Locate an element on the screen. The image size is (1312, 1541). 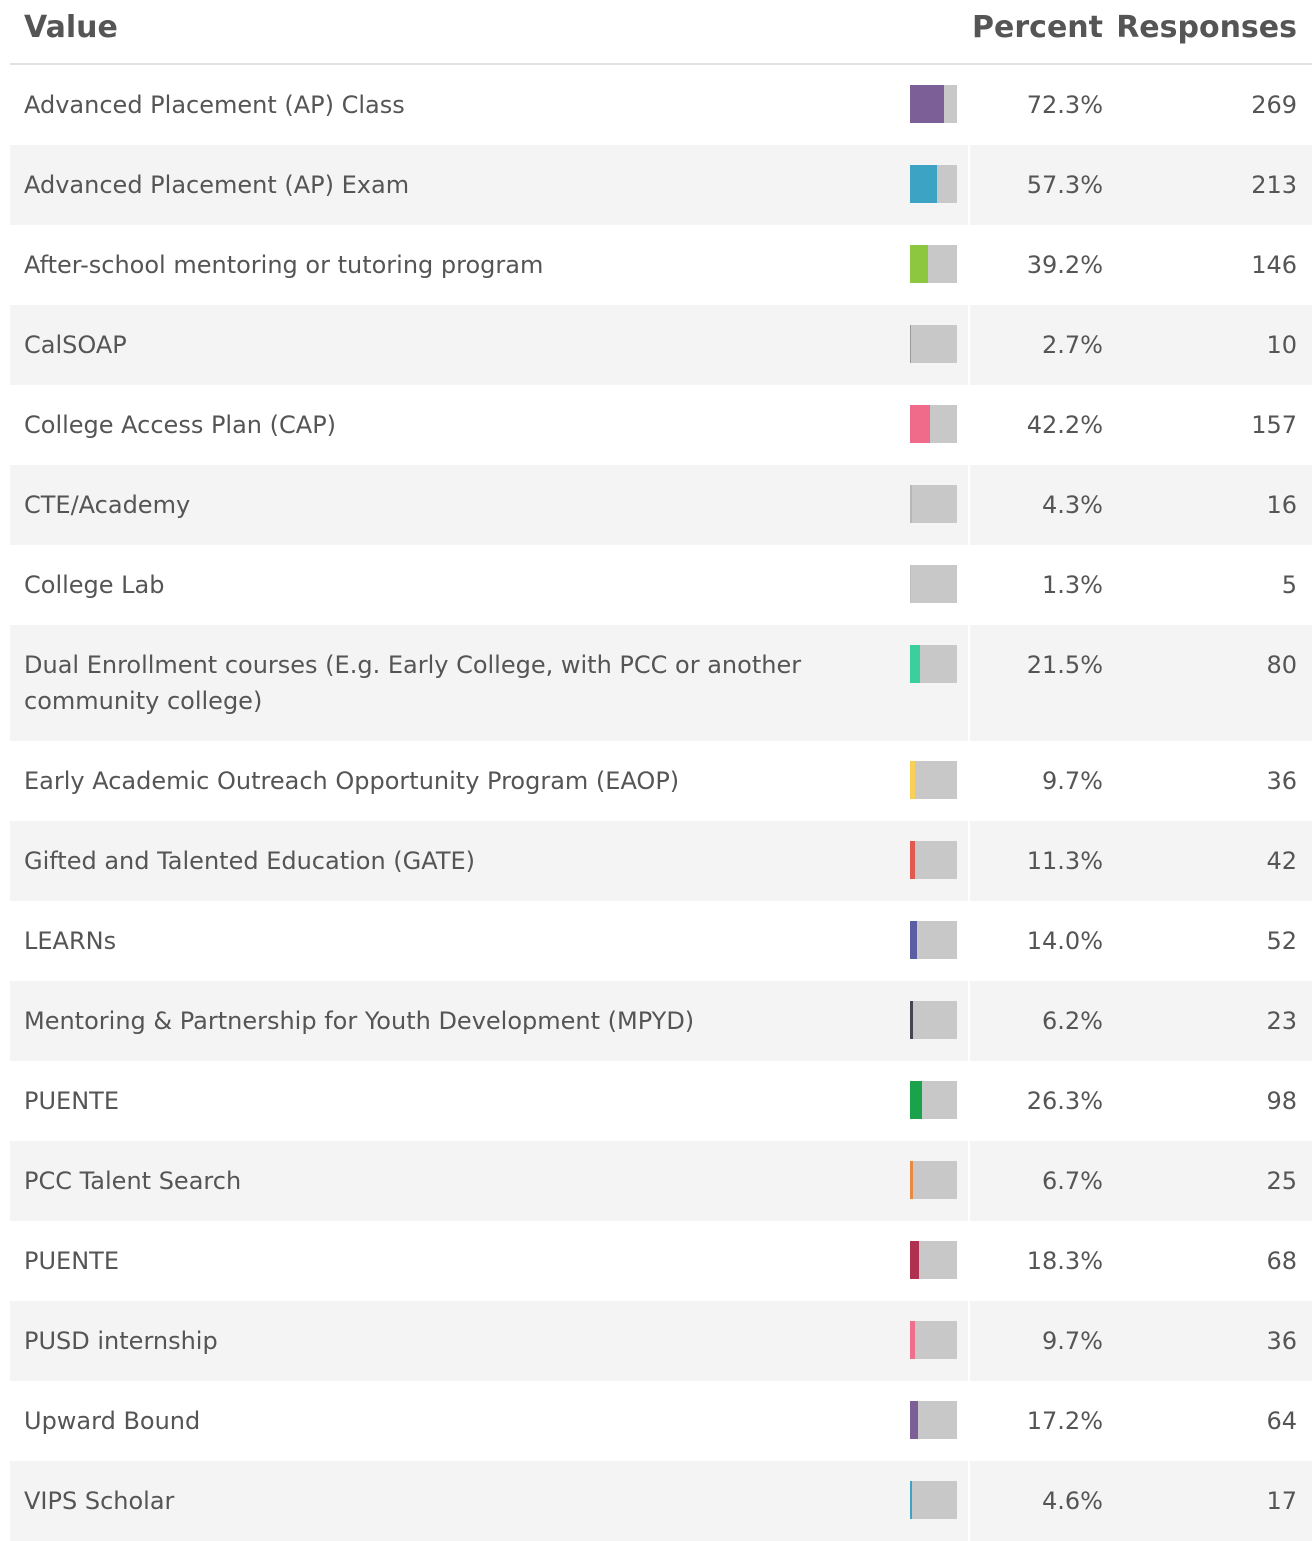
responses: 213 is located at coordinates (1274, 185).